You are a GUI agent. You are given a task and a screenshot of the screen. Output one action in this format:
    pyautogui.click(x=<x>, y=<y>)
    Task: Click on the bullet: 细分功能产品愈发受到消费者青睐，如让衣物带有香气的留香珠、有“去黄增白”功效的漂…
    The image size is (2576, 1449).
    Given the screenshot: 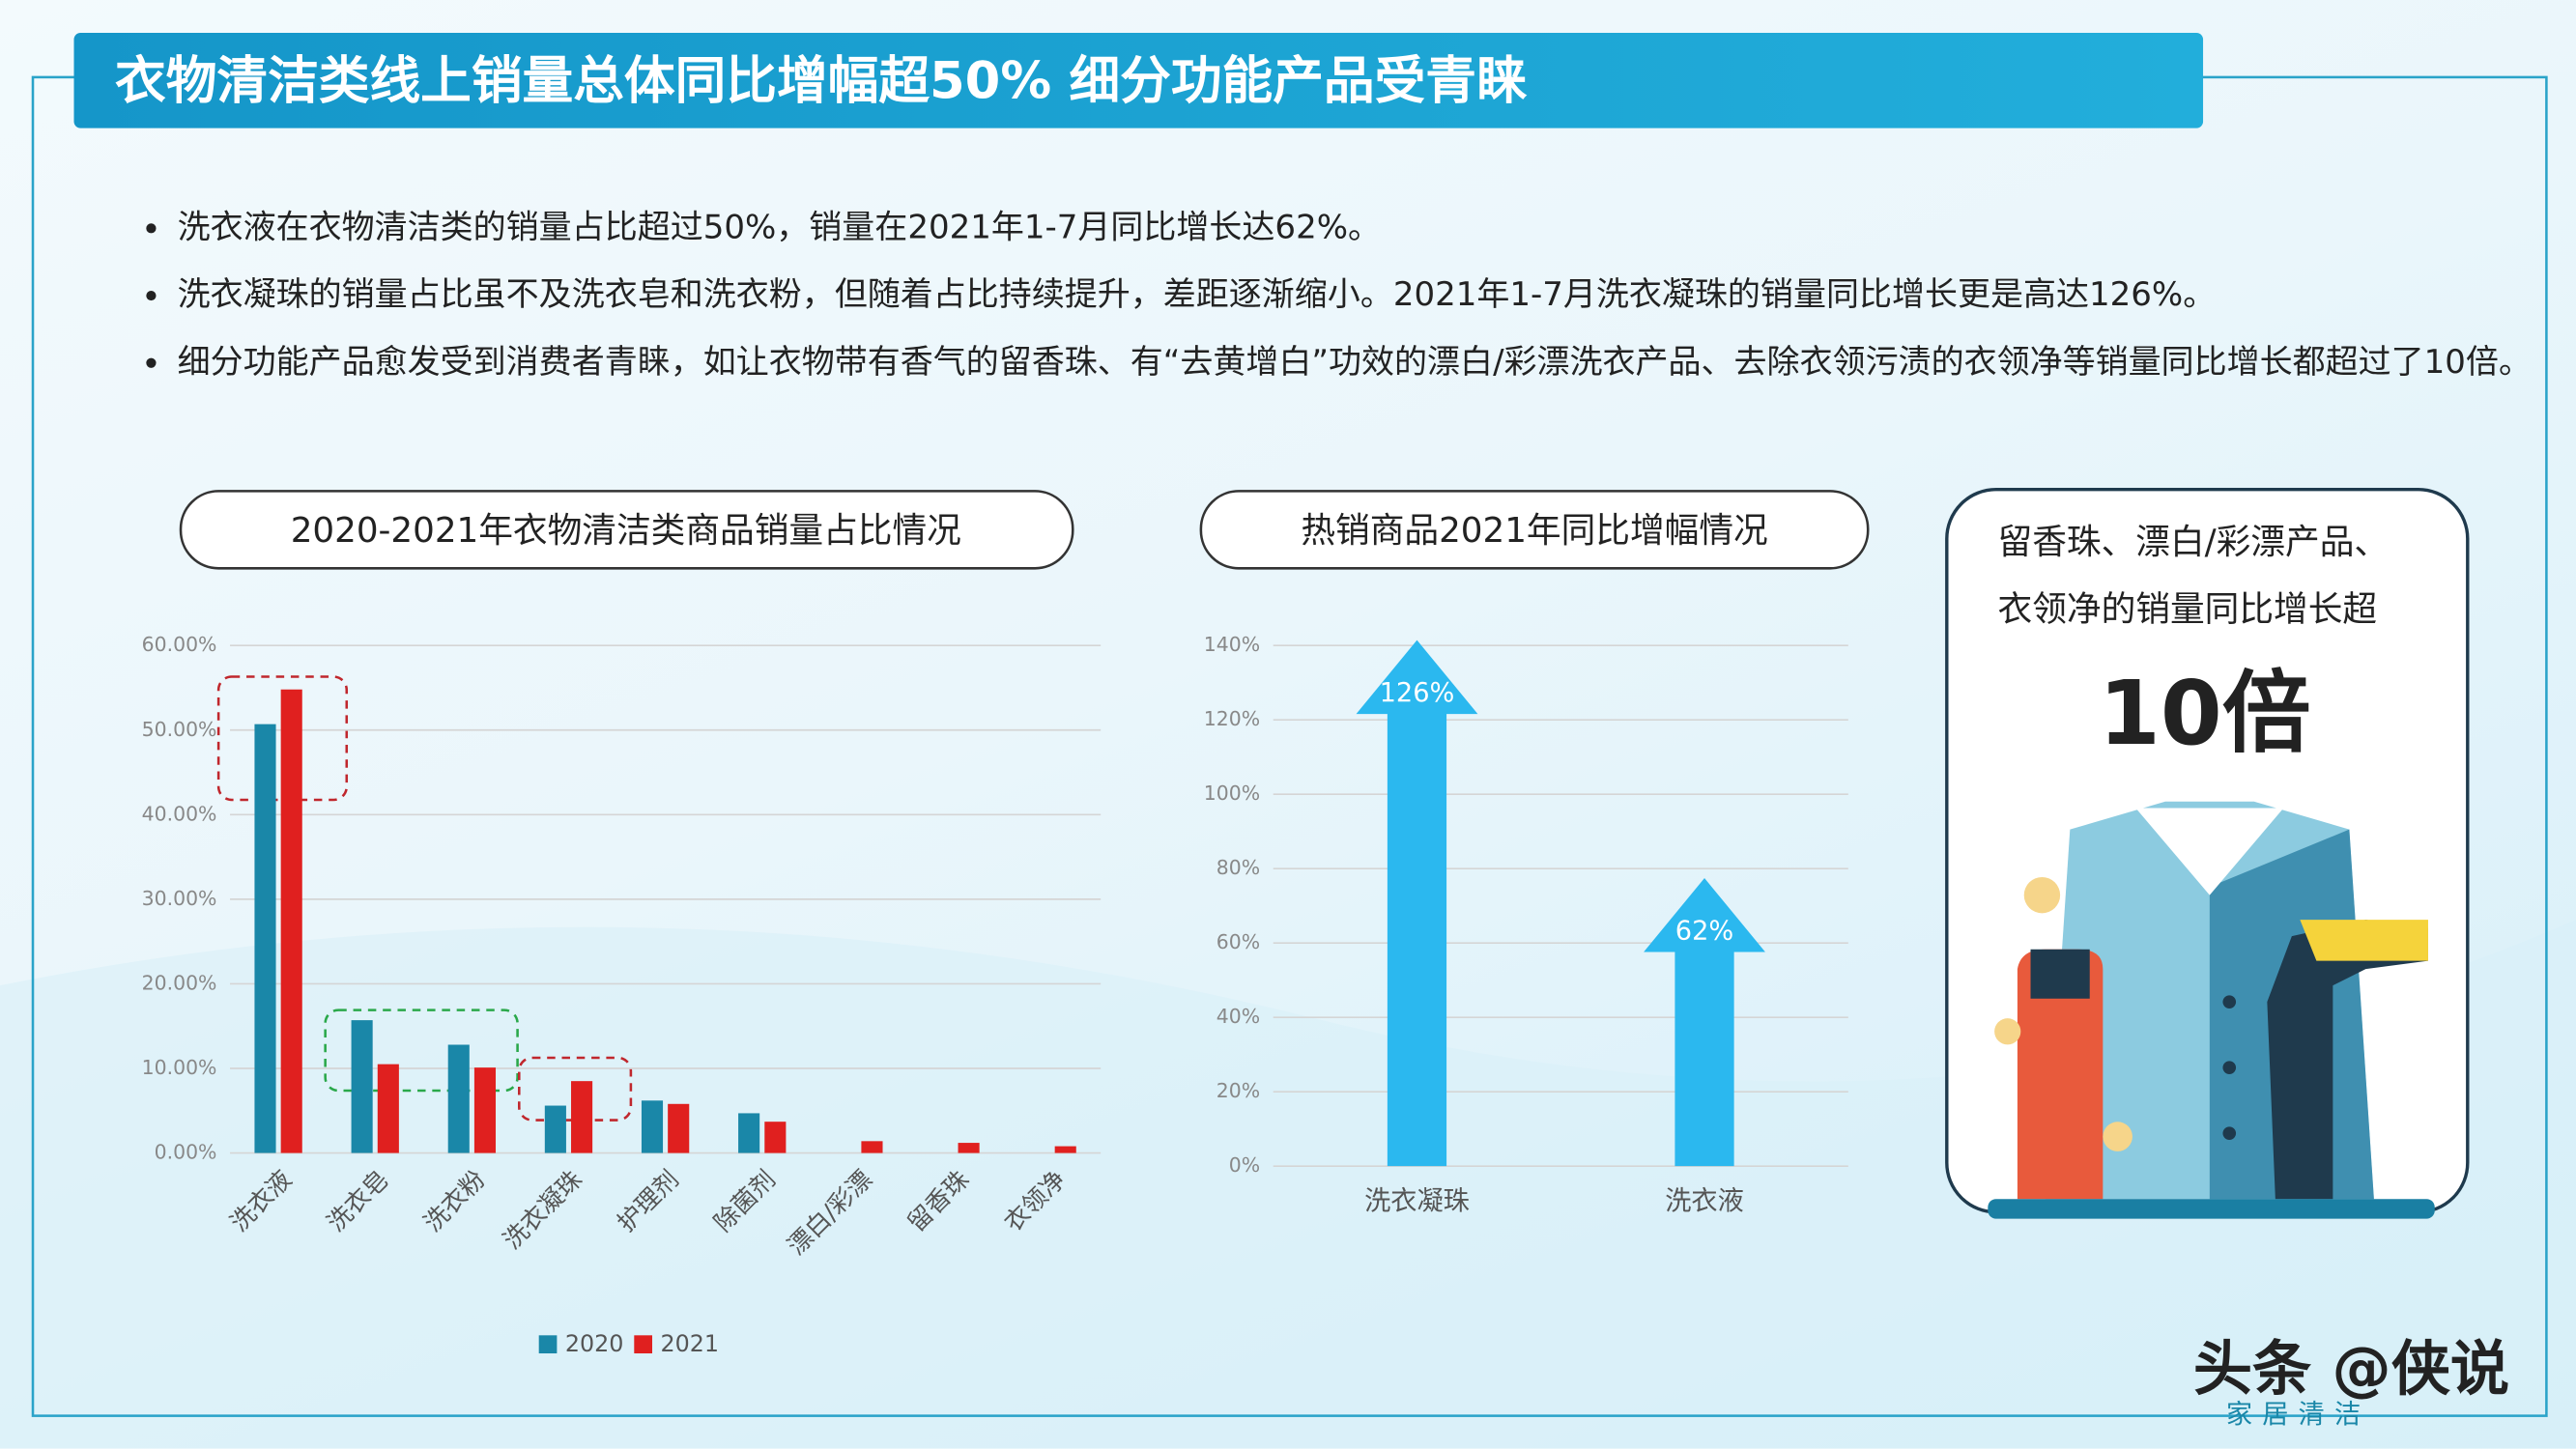 What is the action you would take?
    pyautogui.click(x=1377, y=362)
    